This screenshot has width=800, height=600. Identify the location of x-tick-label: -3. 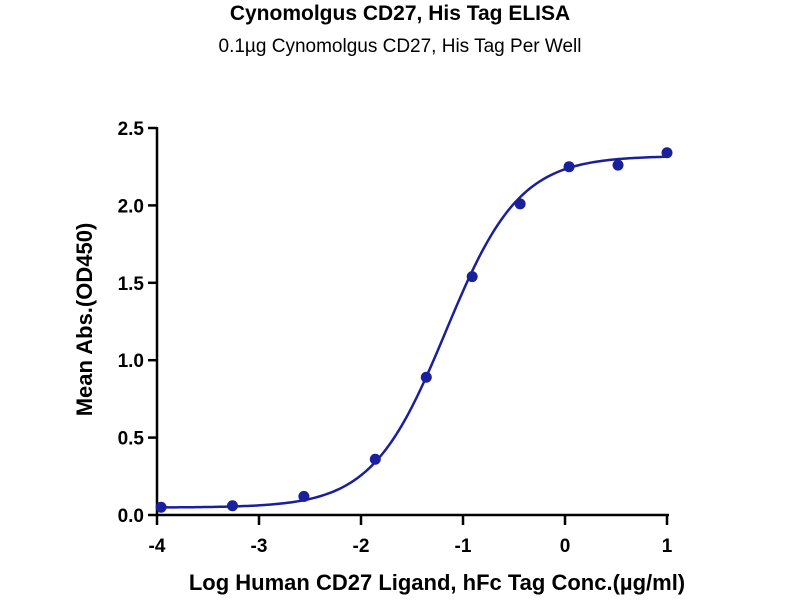
(259, 546).